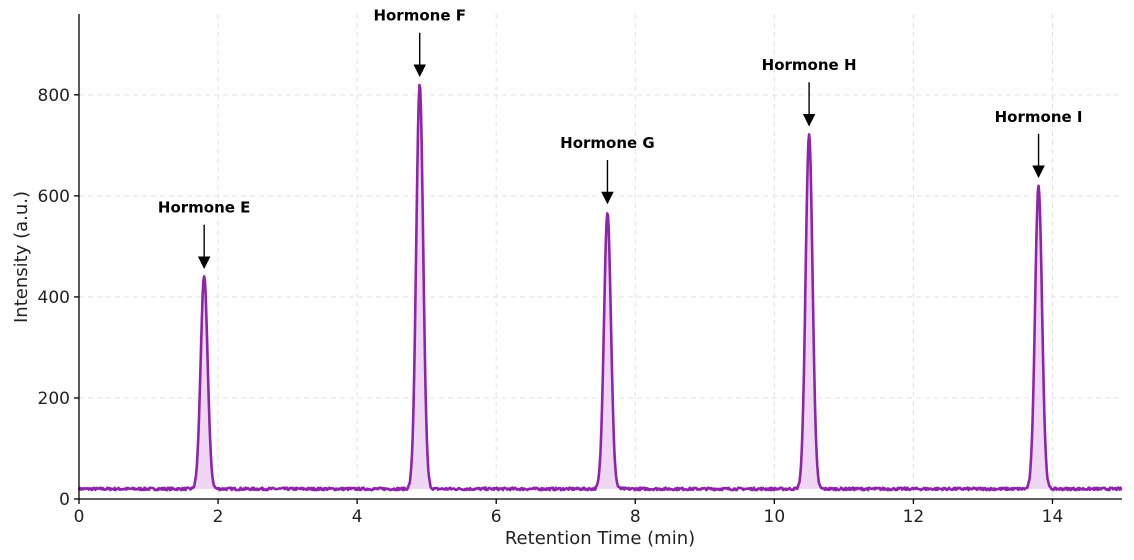 This screenshot has width=1134, height=560. I want to click on y-tick-label: 200, so click(54, 399).